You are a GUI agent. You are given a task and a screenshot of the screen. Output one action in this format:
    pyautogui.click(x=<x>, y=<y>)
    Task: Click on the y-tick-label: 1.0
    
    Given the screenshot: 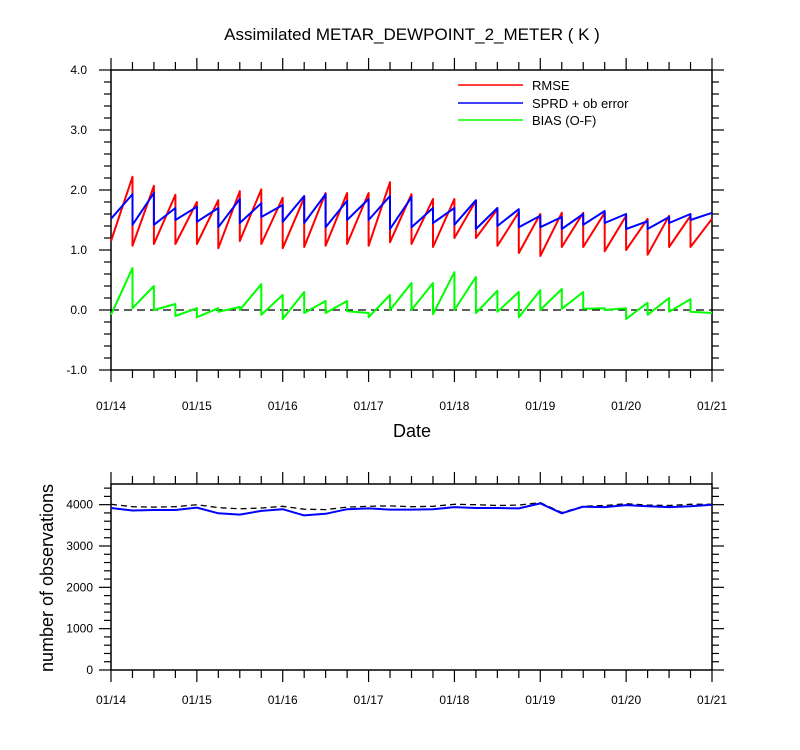 What is the action you would take?
    pyautogui.click(x=78, y=250)
    